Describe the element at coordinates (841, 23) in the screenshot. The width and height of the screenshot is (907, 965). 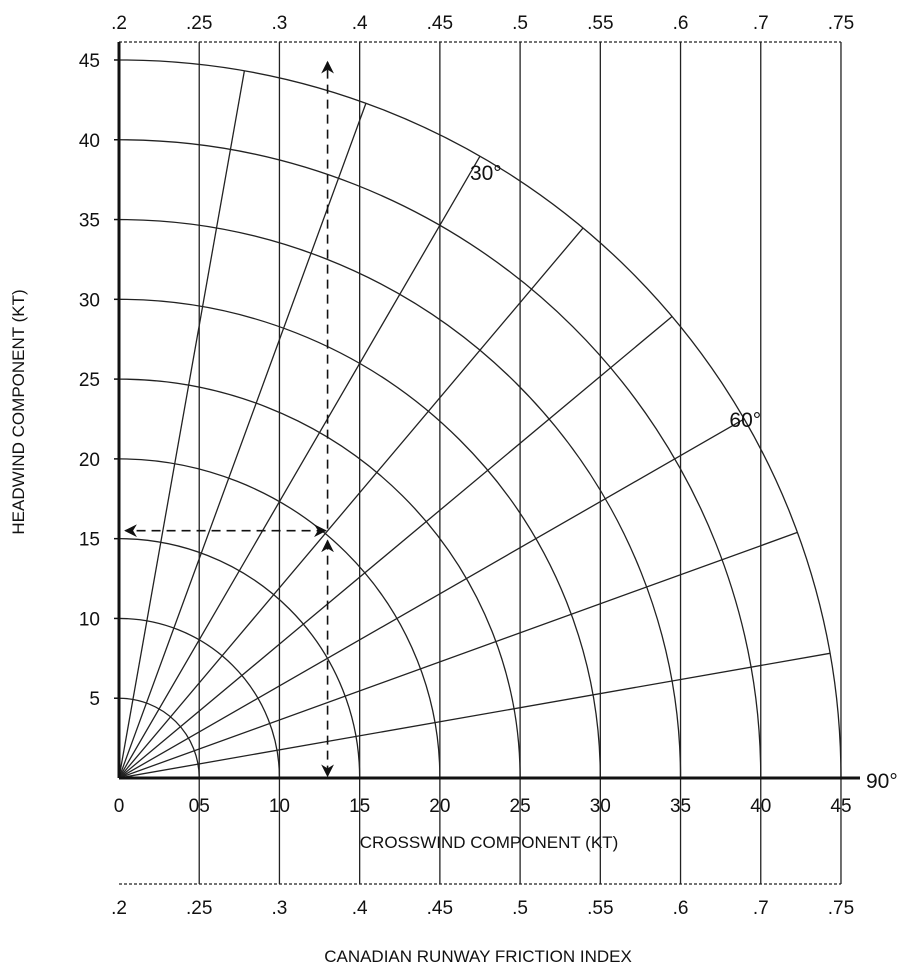
I see `friction-label-top: .75` at that location.